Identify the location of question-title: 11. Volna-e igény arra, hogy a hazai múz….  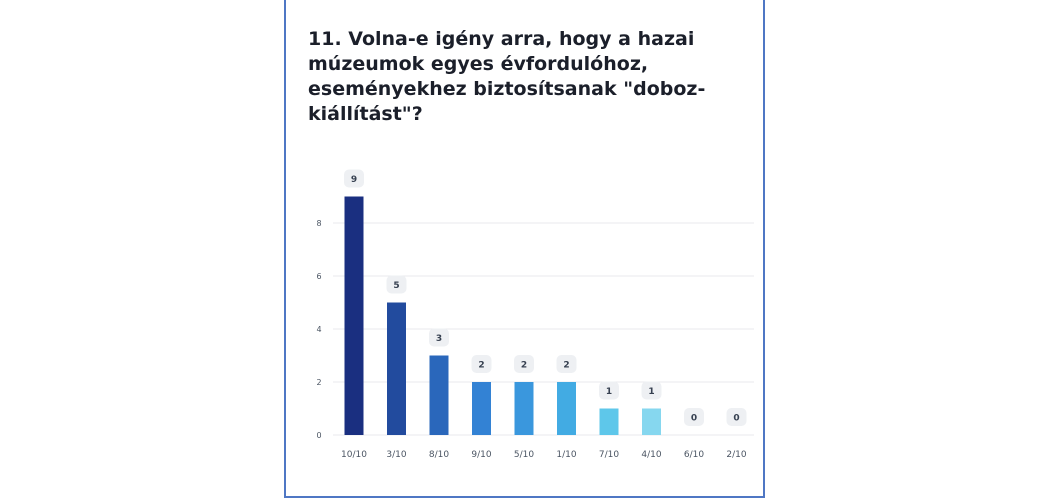
(507, 76).